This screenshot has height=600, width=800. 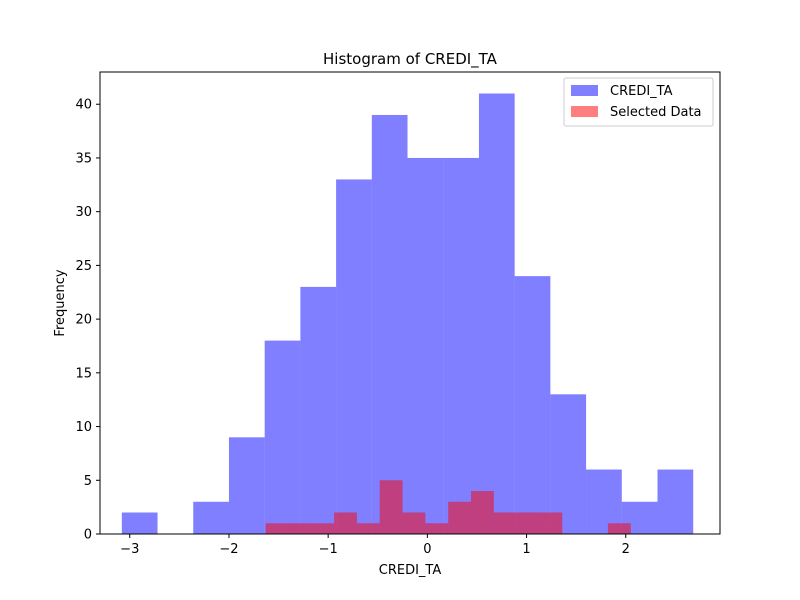 What do you see at coordinates (60, 302) in the screenshot?
I see `y-axis-label: Frequency` at bounding box center [60, 302].